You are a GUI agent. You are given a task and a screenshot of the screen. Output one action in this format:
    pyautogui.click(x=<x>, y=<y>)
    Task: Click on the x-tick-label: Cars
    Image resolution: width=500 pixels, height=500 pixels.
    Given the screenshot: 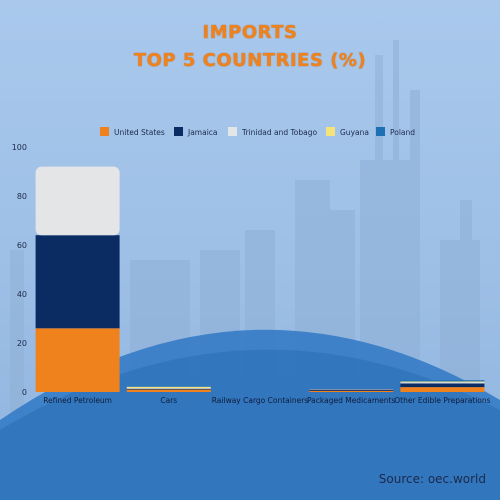 What is the action you would take?
    pyautogui.click(x=168, y=400)
    